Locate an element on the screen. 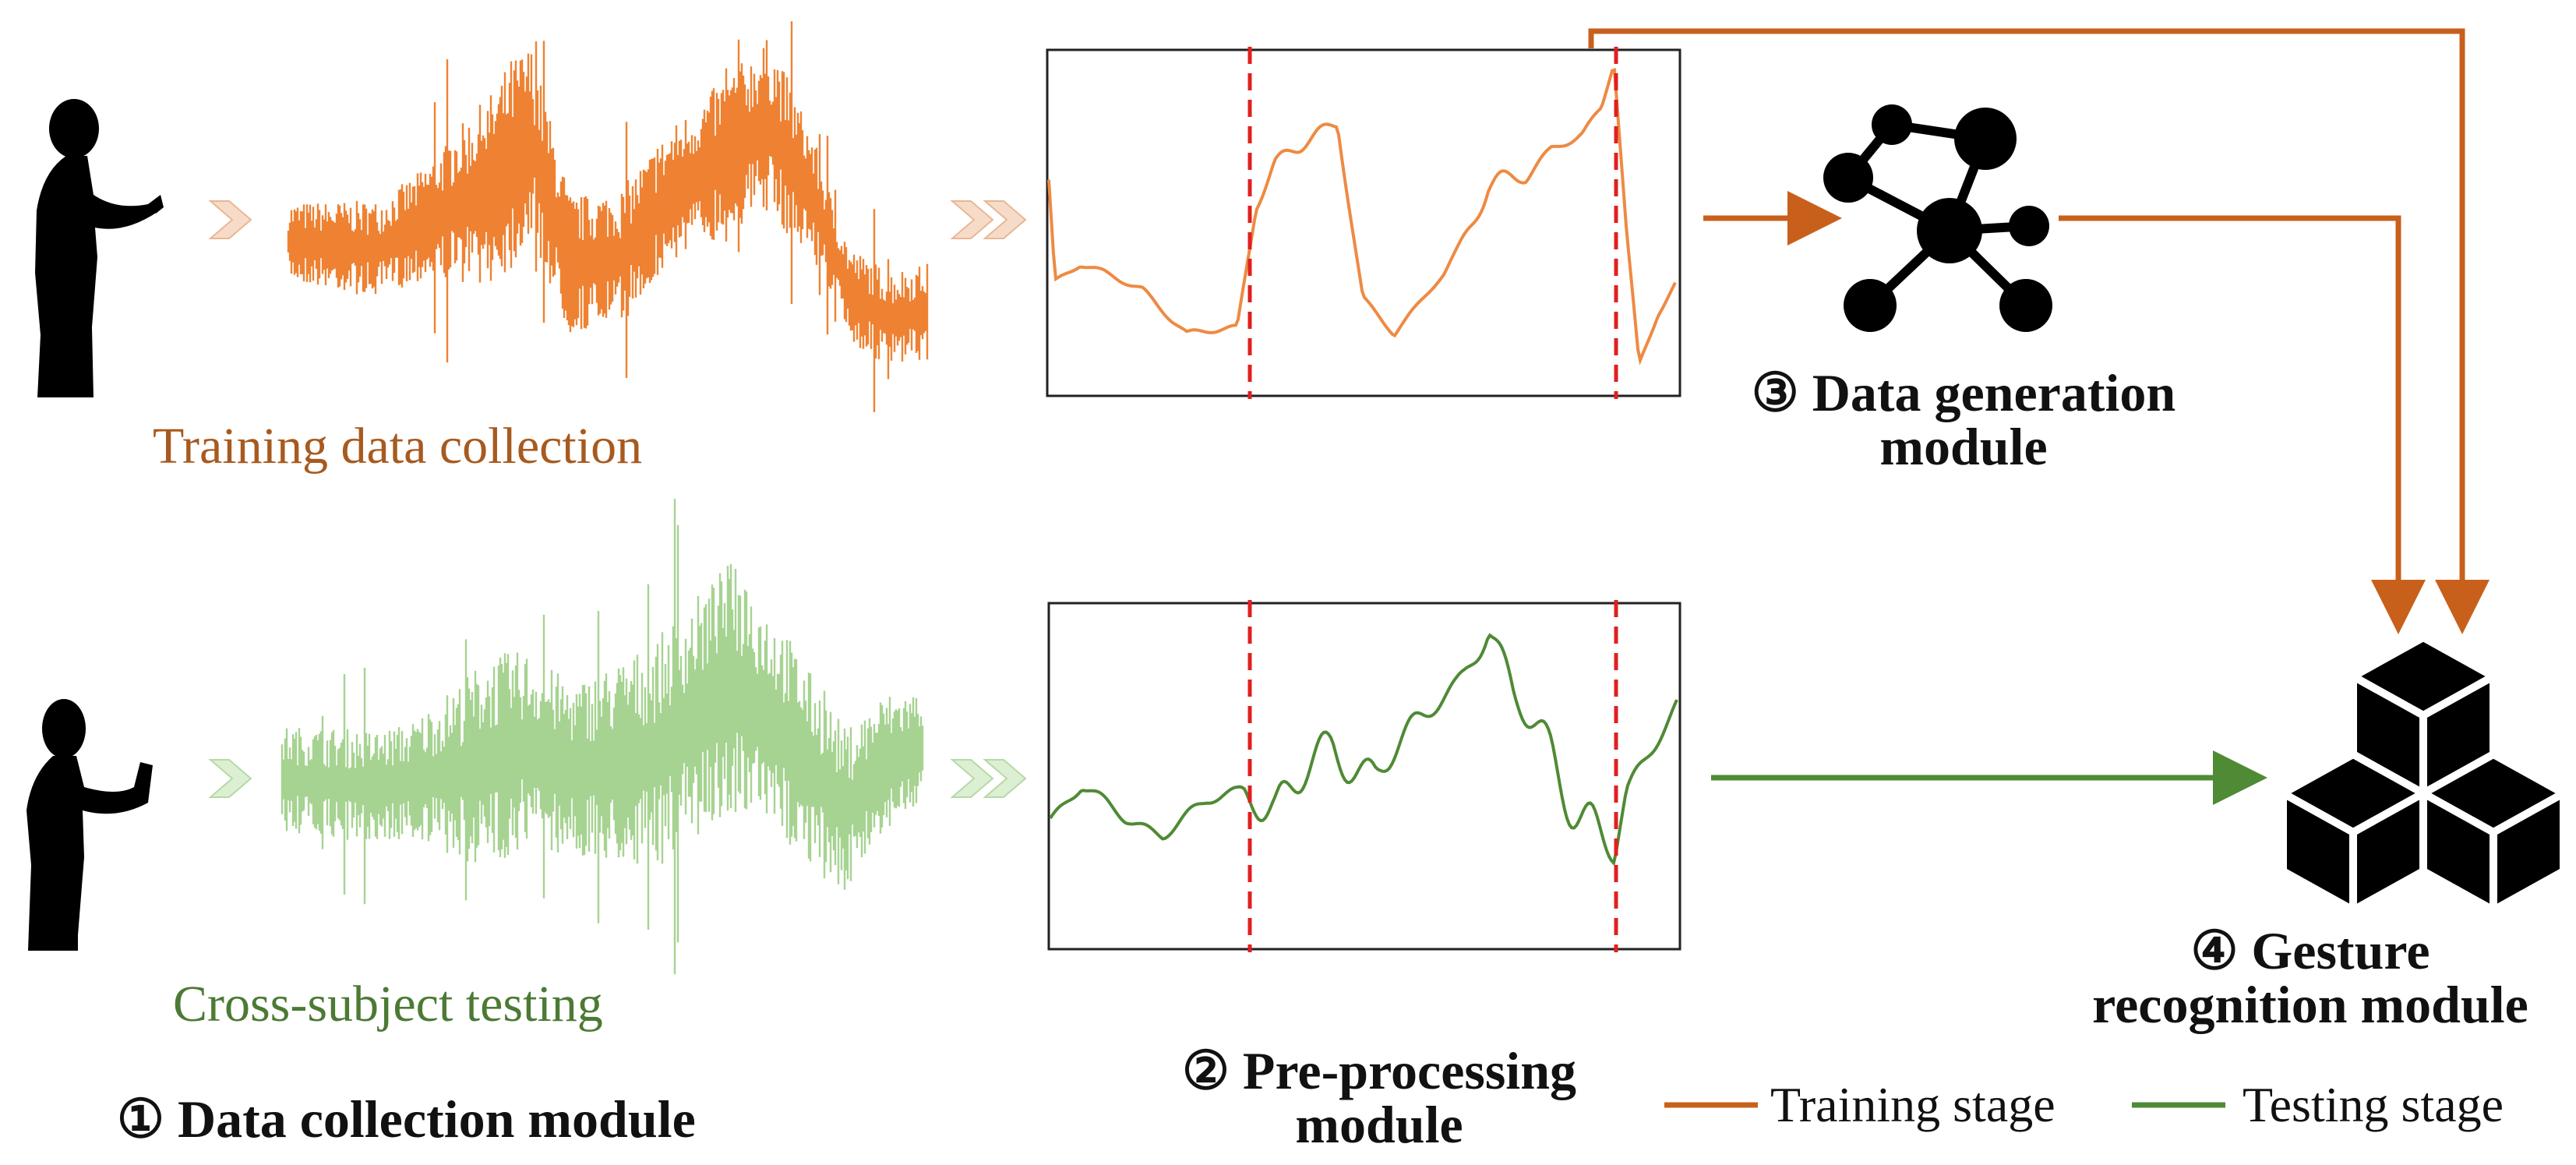  legend-testing-label: Testing stage is located at coordinates (2373, 1104).